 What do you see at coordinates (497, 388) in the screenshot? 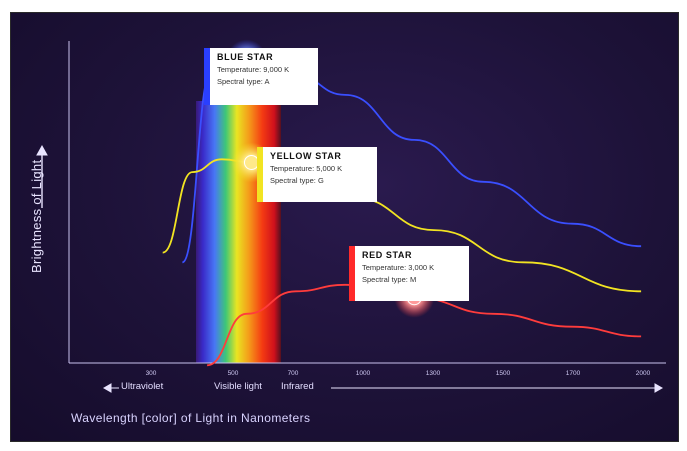
I see `infrared-arrow` at bounding box center [497, 388].